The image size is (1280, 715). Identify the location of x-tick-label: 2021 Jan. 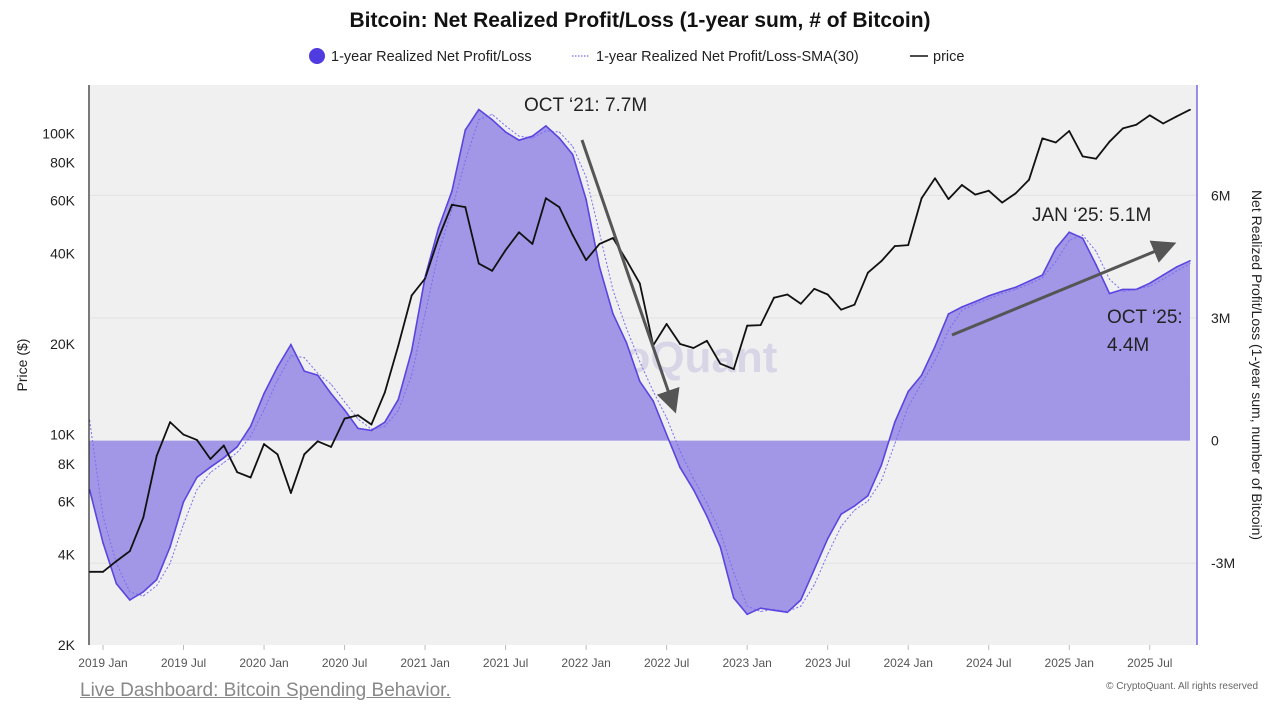
(424, 663).